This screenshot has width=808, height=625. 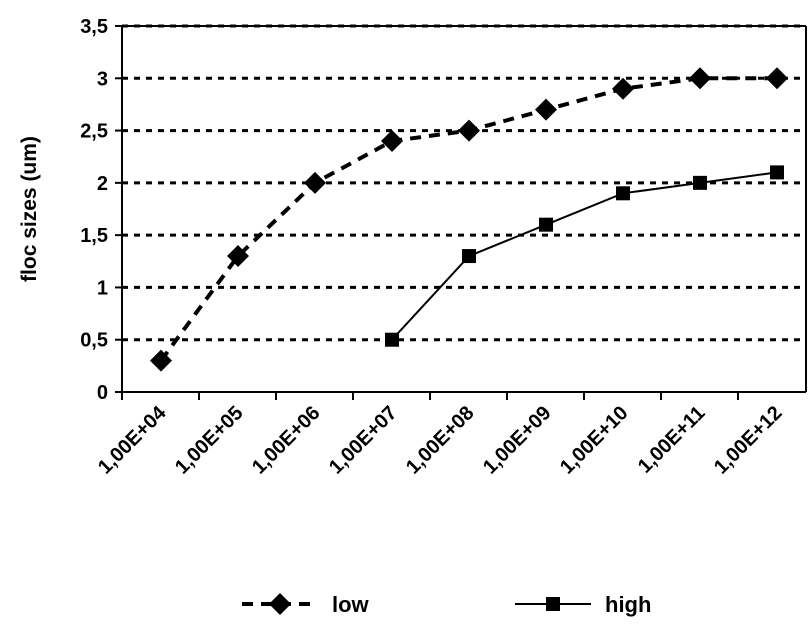 What do you see at coordinates (446, 604) in the screenshot?
I see `legend: low high` at bounding box center [446, 604].